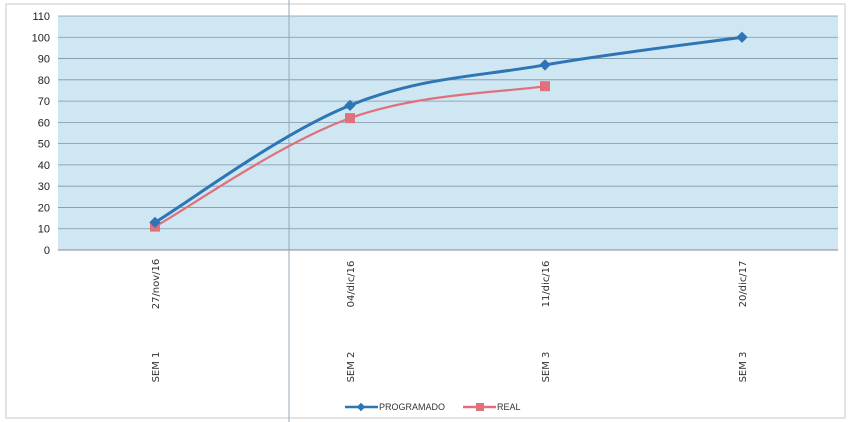  I want to click on y-tick-label: 0, so click(47, 251).